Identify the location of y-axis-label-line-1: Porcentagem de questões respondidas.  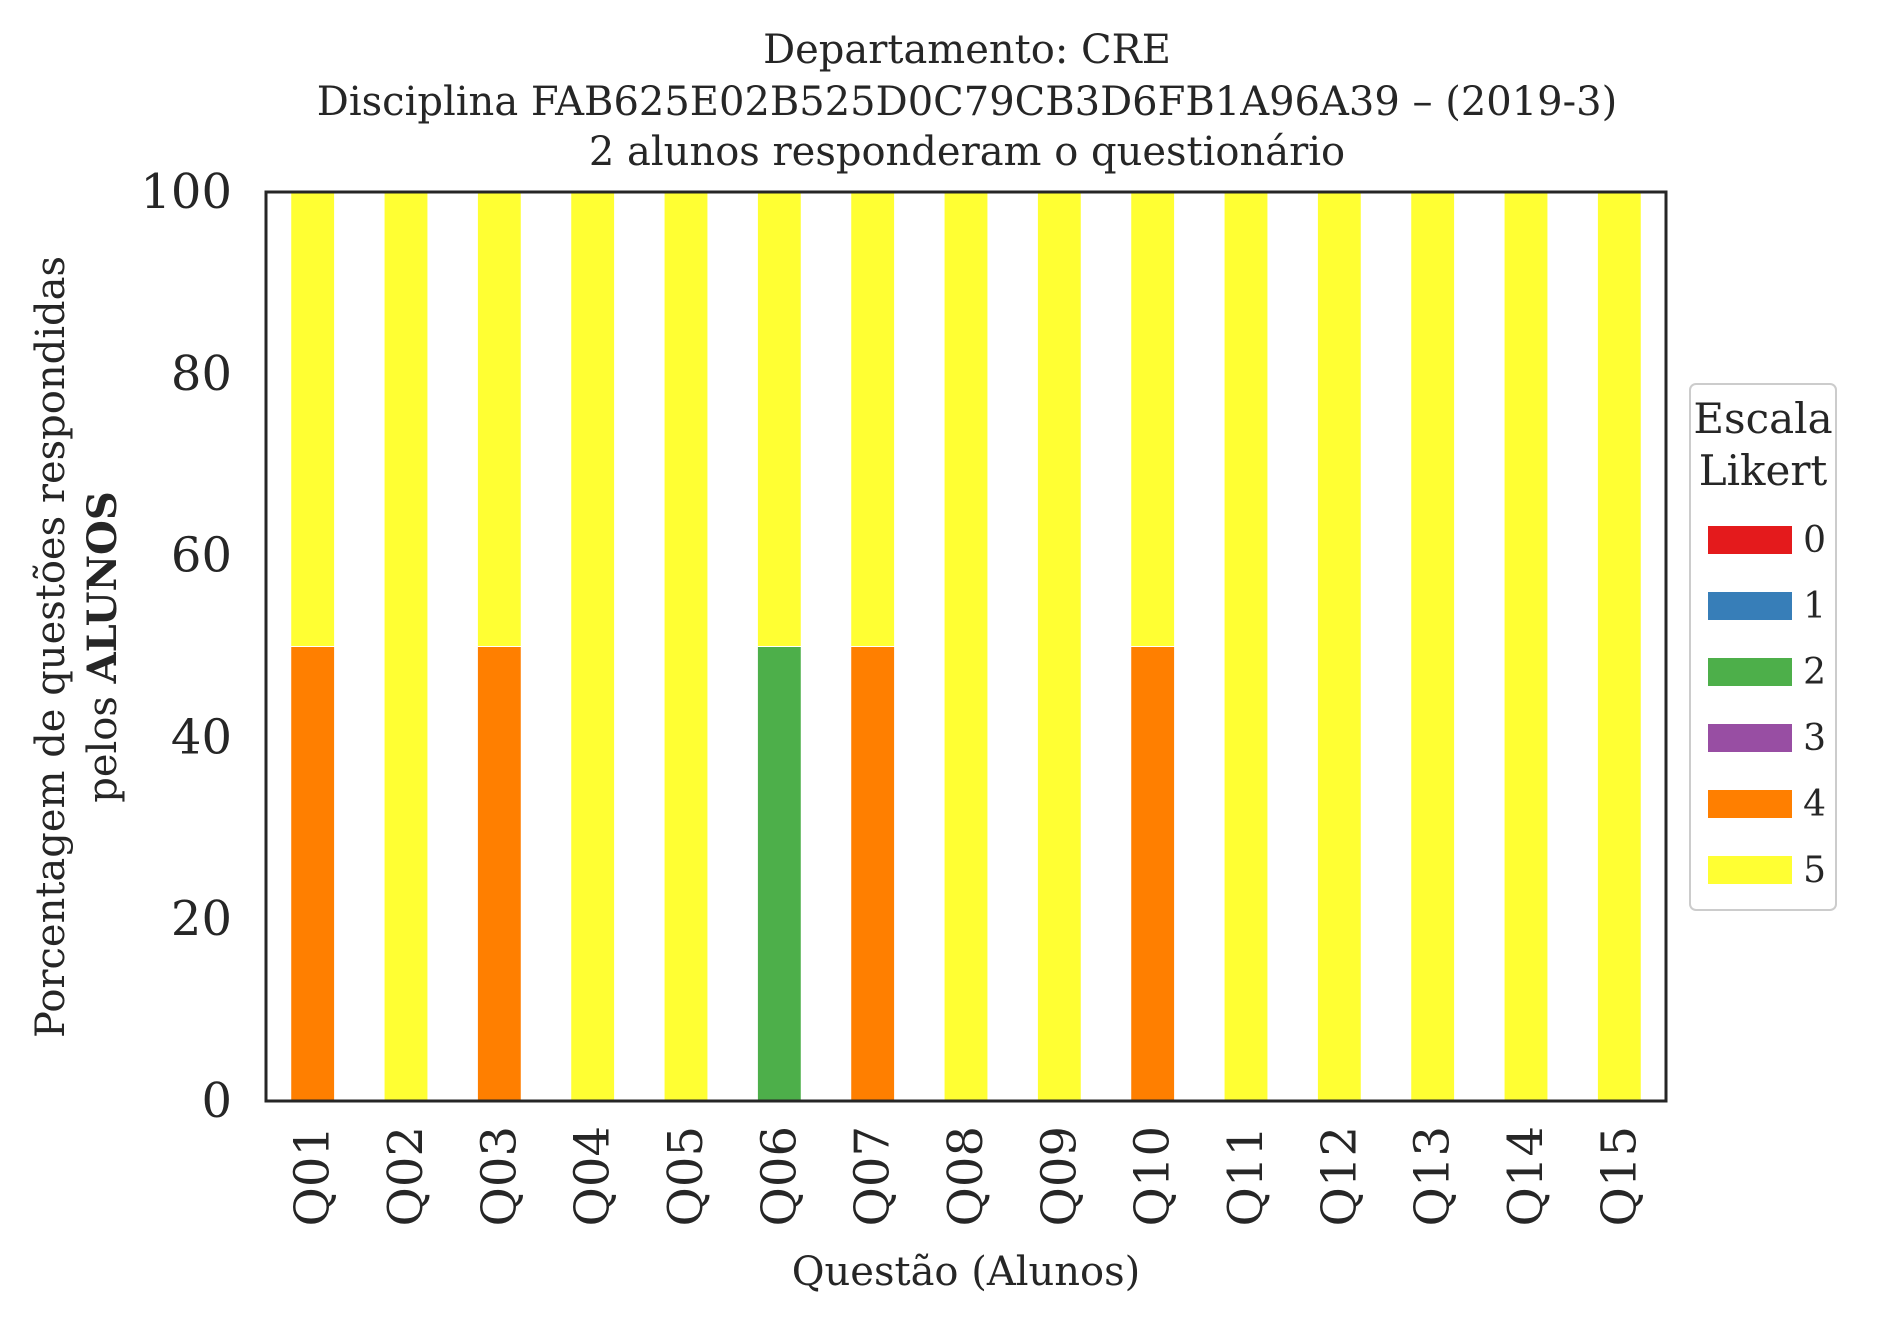
(51, 647).